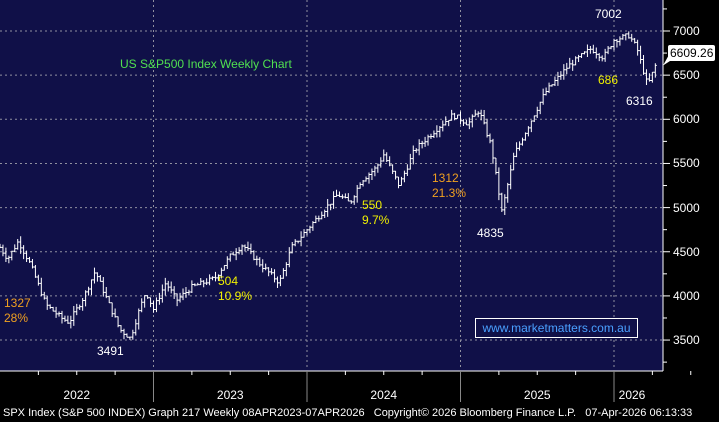 The image size is (719, 422). What do you see at coordinates (384, 395) in the screenshot?
I see `x-tick-label: 2024` at bounding box center [384, 395].